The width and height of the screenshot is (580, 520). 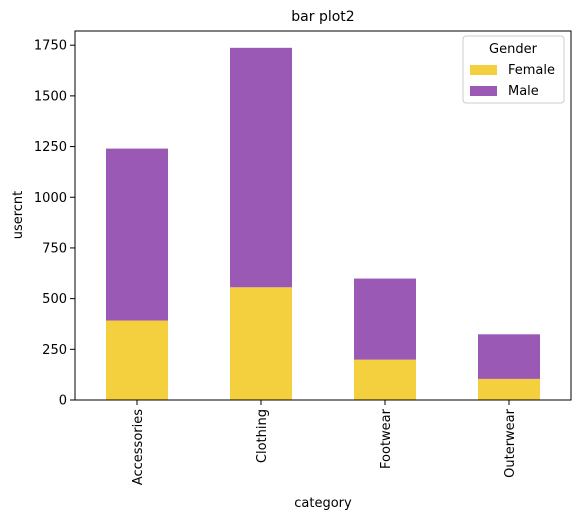 What do you see at coordinates (137, 234) in the screenshot?
I see `bar-male-accessories` at bounding box center [137, 234].